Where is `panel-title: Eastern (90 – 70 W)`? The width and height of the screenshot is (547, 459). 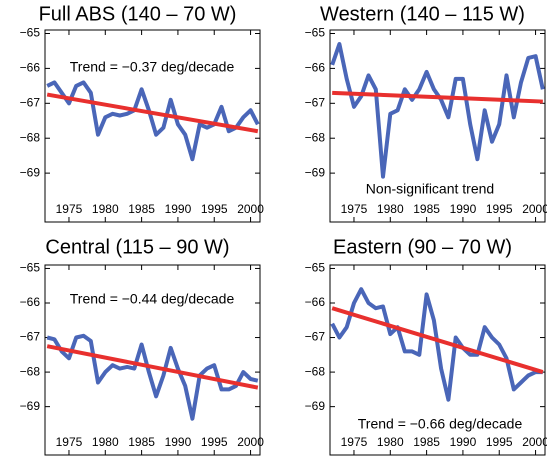
panel-title: Eastern (90 – 70 W) is located at coordinates (422, 247).